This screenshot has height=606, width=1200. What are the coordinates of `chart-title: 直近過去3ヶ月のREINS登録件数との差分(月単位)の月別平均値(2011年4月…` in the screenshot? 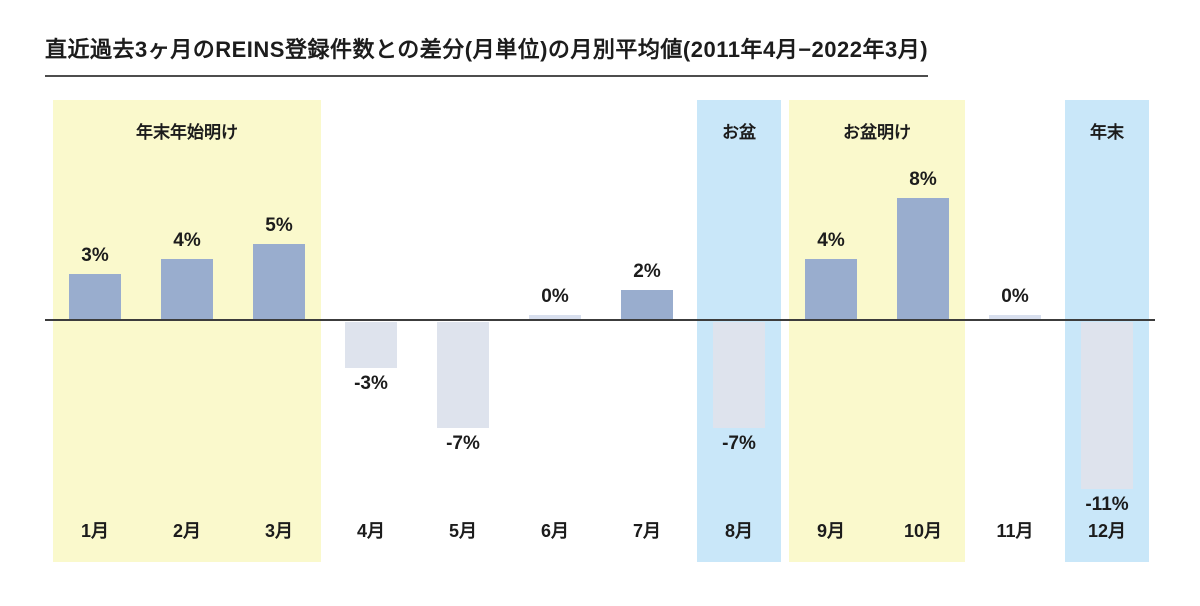 It's located at (487, 54).